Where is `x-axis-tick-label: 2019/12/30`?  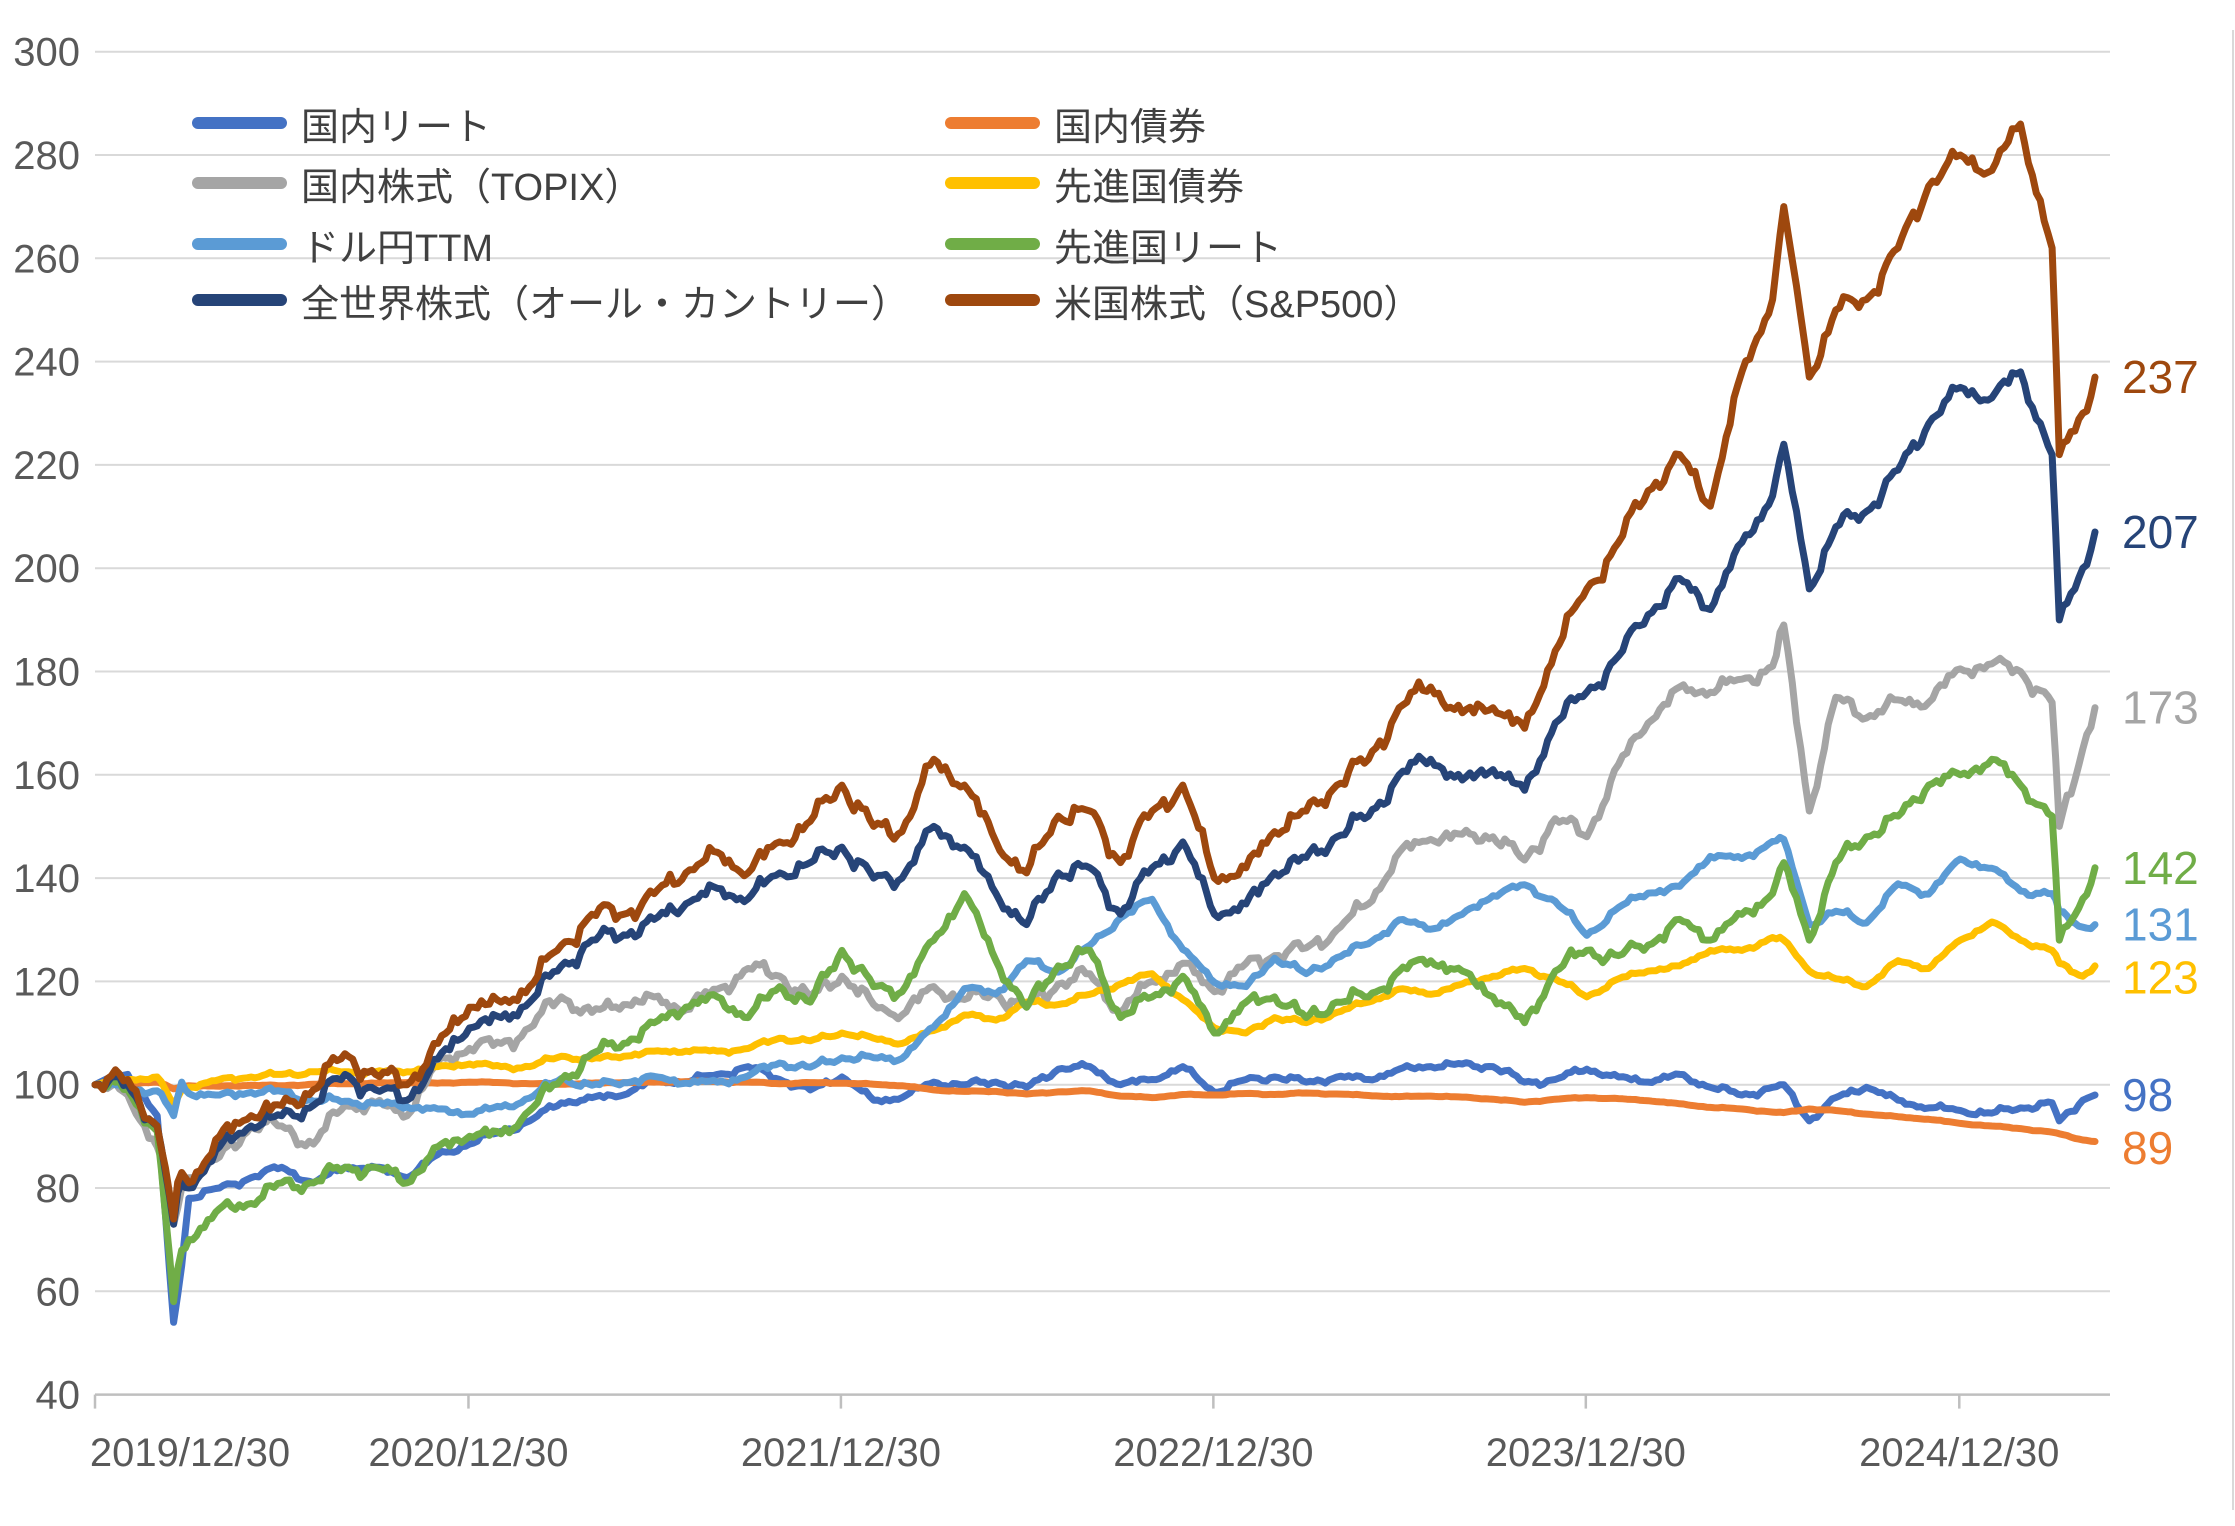
x-axis-tick-label: 2019/12/30 is located at coordinates (190, 1453).